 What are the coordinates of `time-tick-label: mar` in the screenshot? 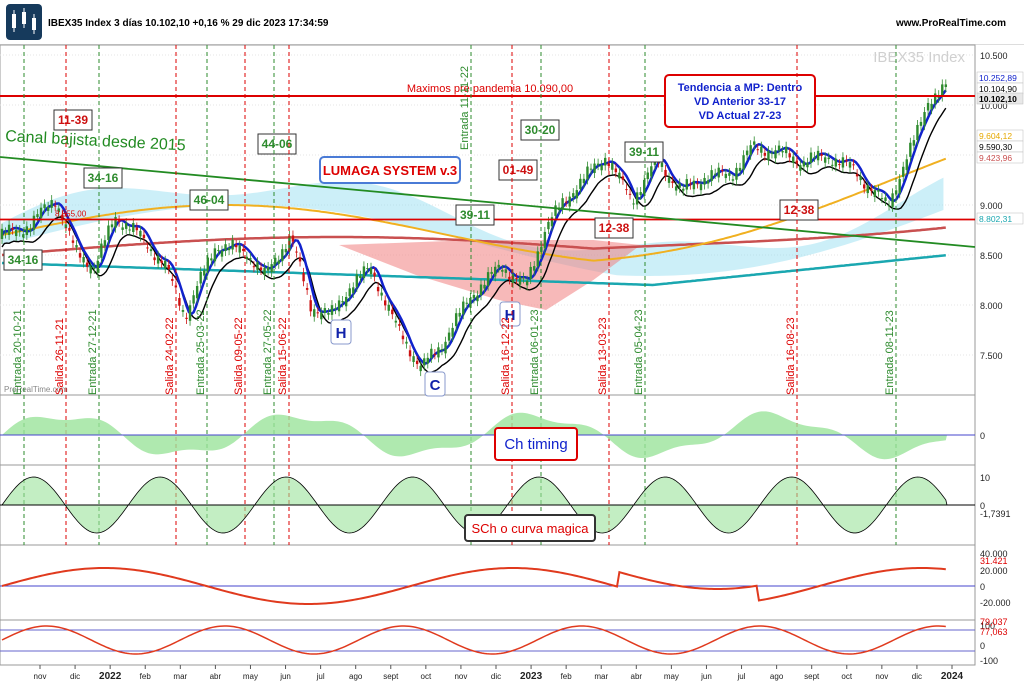 It's located at (180, 676).